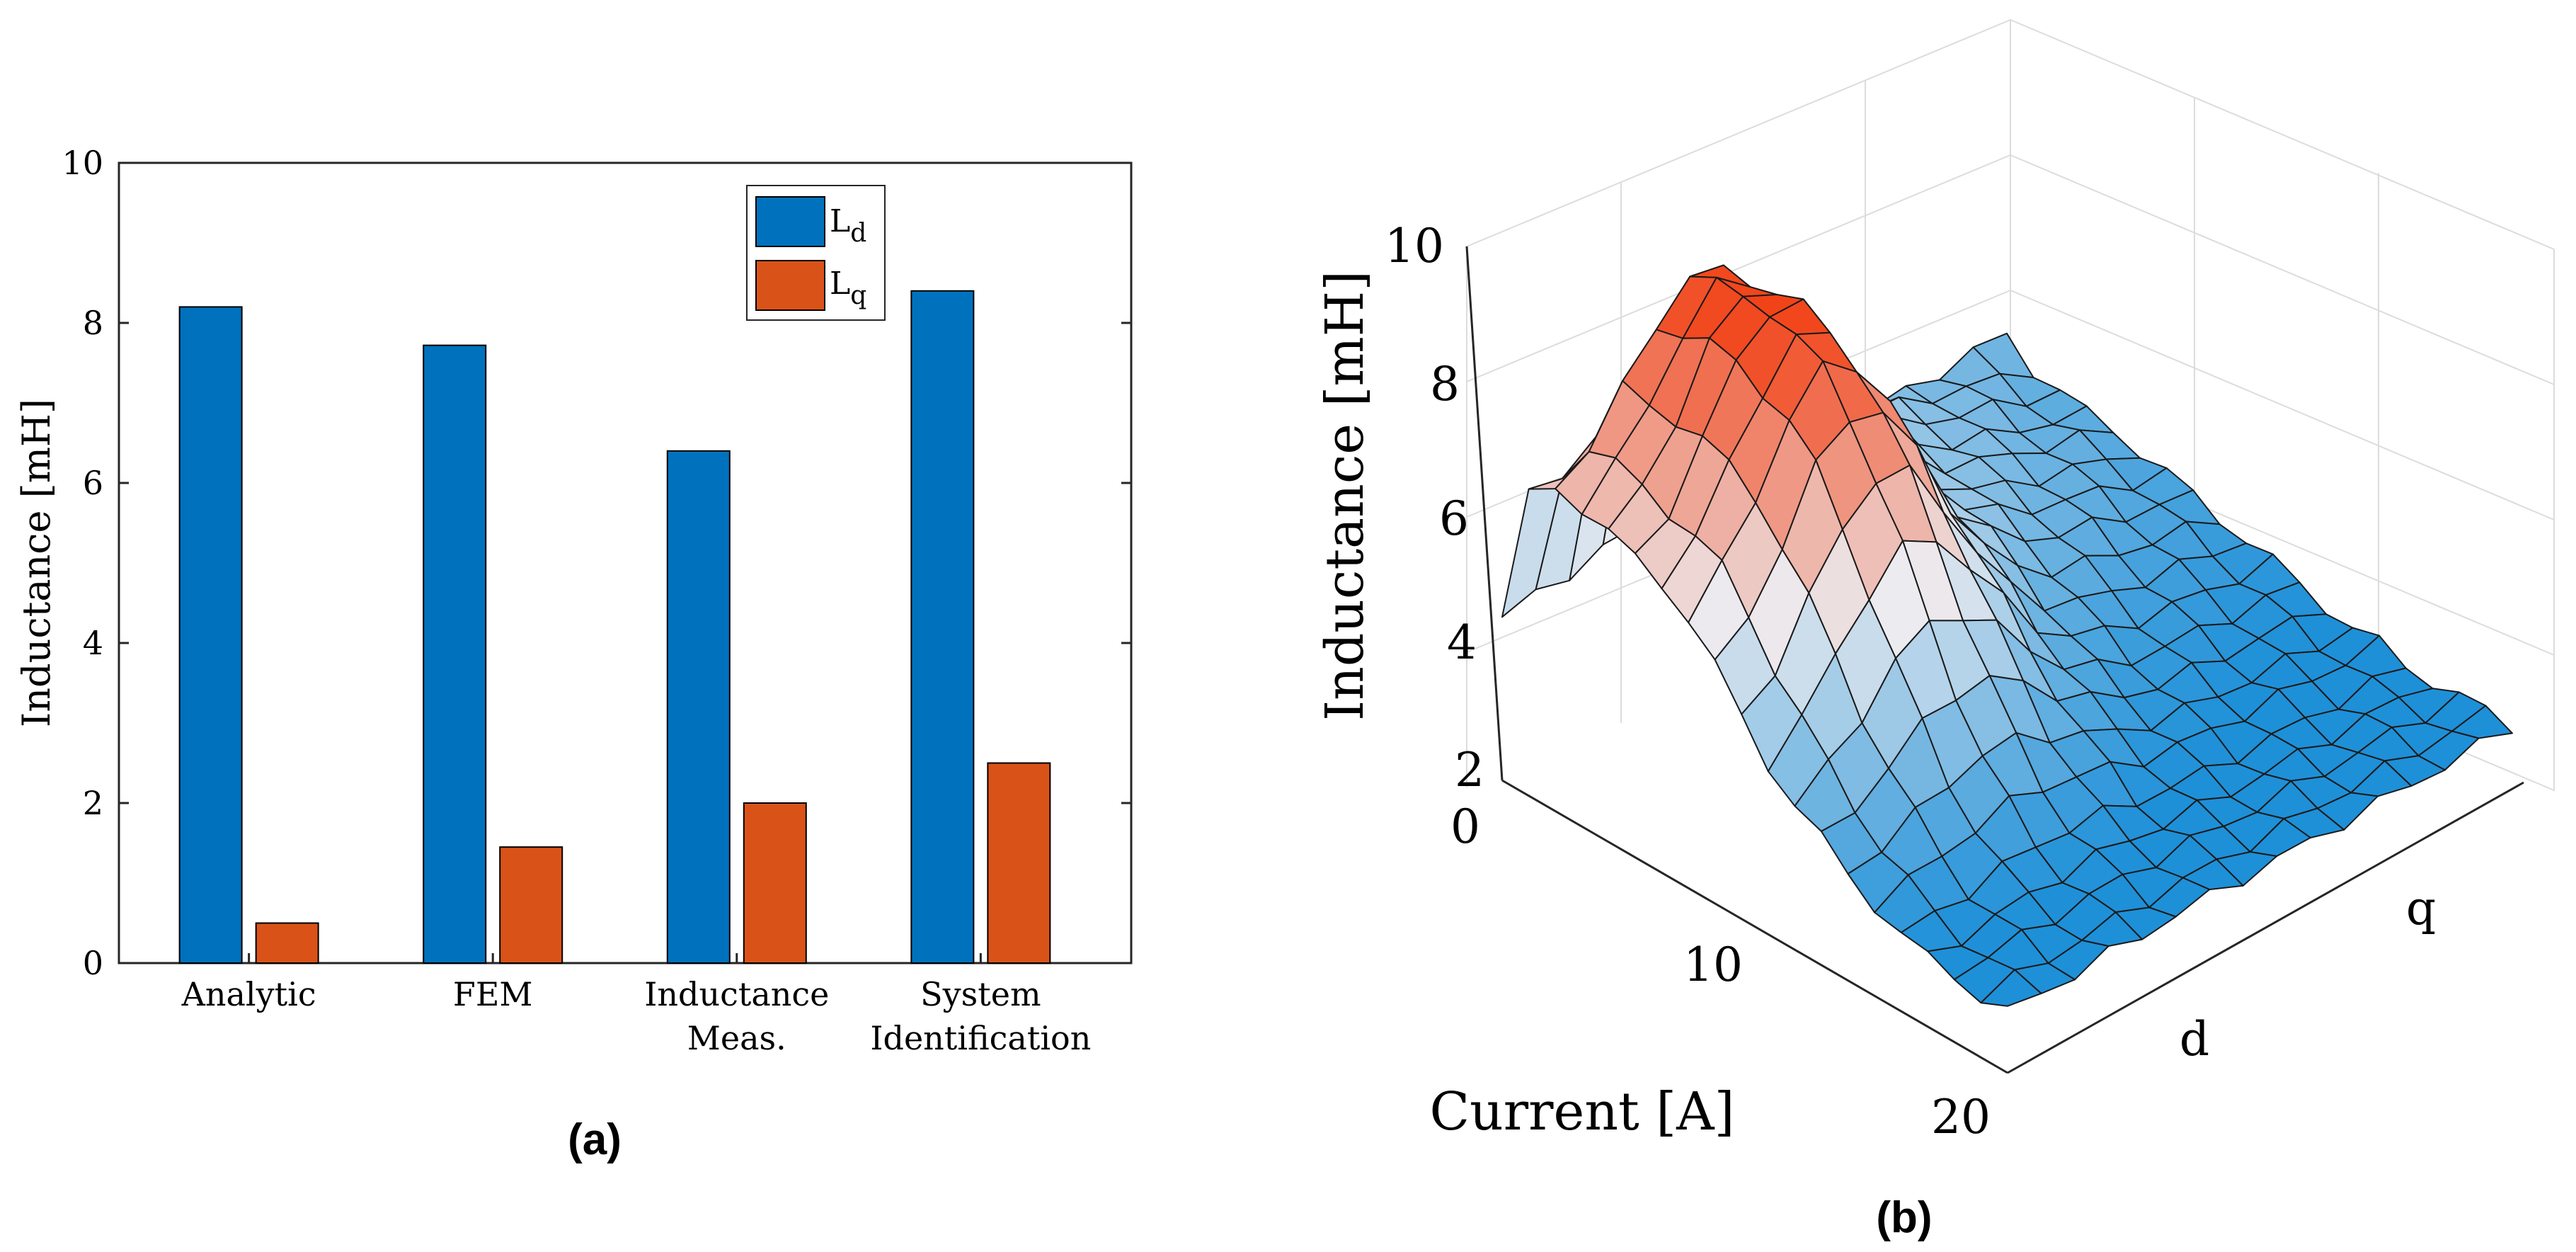  What do you see at coordinates (1738, 268) in the screenshot?
I see `grid-z4-left` at bounding box center [1738, 268].